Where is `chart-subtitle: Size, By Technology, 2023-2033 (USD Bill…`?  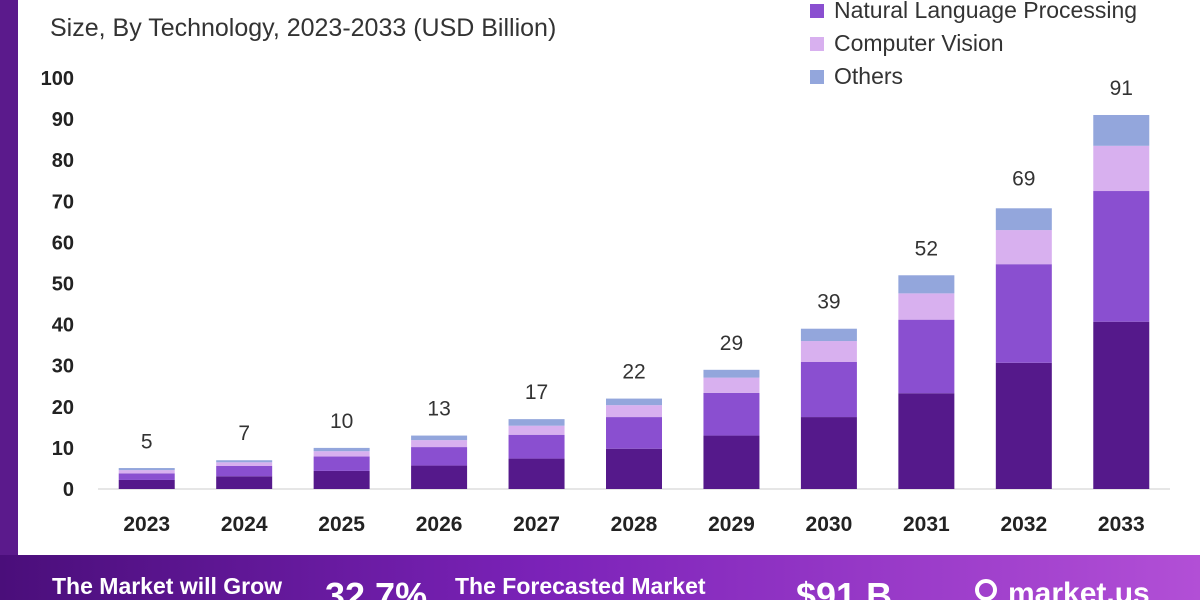 chart-subtitle: Size, By Technology, 2023-2033 (USD Bill… is located at coordinates (303, 28).